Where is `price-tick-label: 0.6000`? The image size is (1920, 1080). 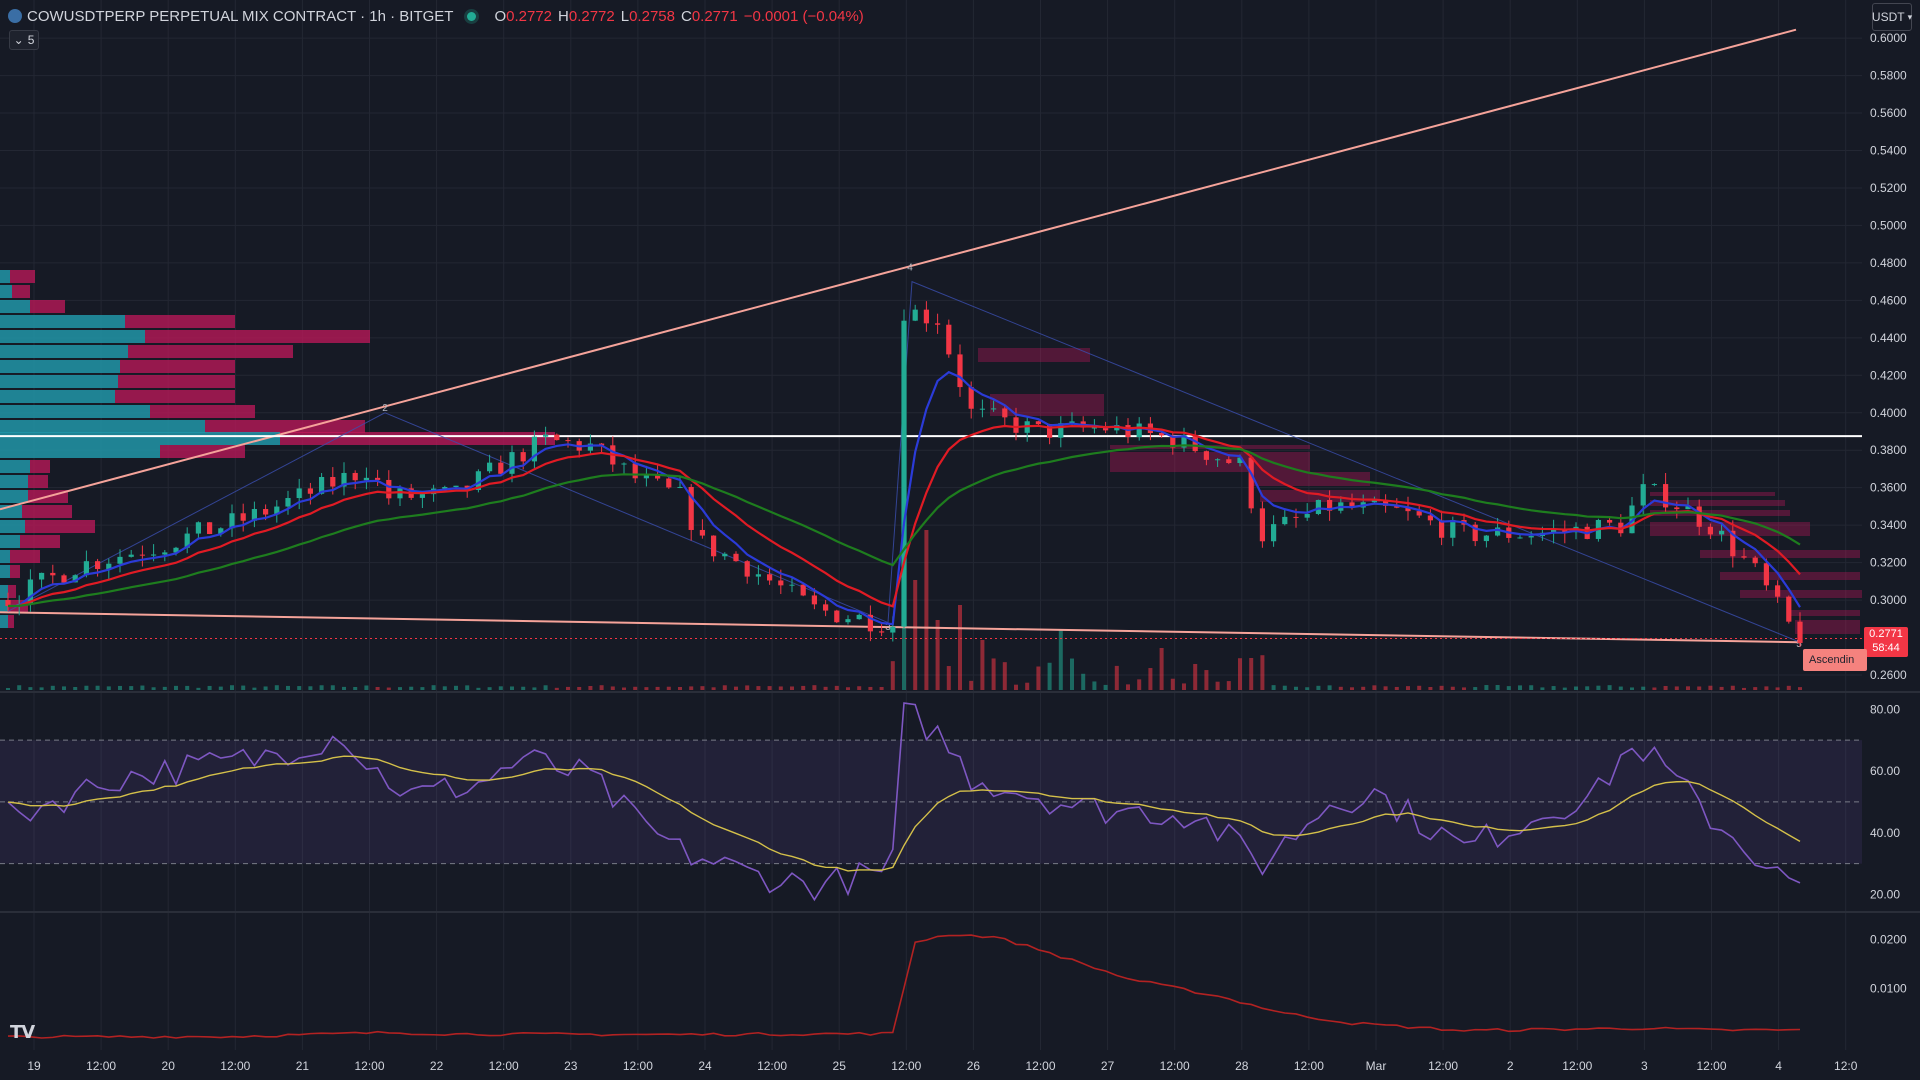
price-tick-label: 0.6000 is located at coordinates (1888, 38).